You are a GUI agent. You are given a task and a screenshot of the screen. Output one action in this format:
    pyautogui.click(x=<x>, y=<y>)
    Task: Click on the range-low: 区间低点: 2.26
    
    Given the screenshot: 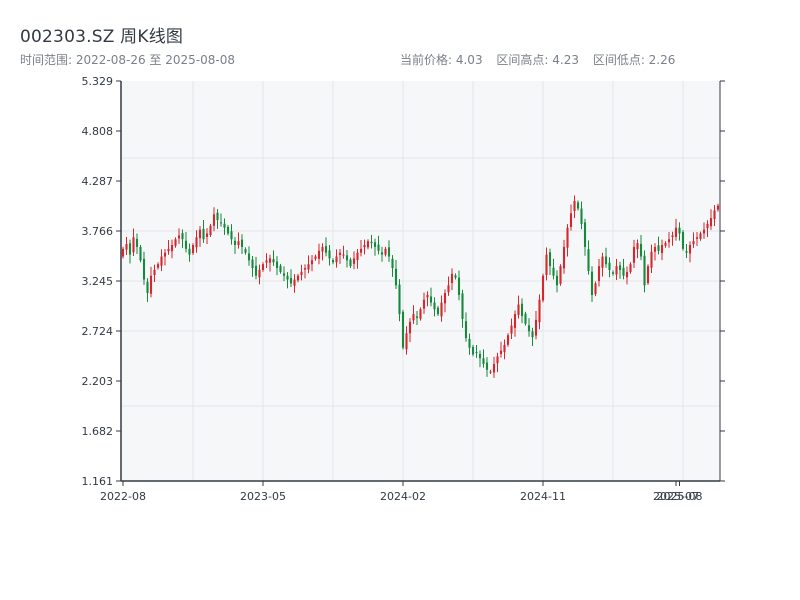 What is the action you would take?
    pyautogui.click(x=634, y=60)
    